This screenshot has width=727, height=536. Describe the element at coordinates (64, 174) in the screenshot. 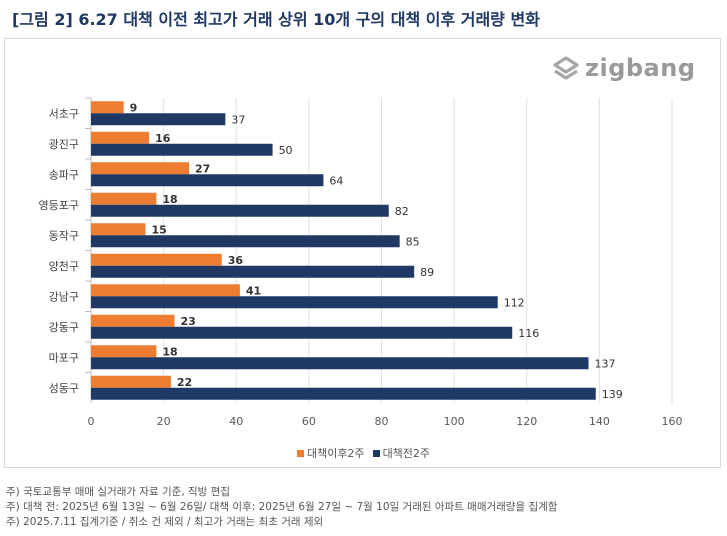

I see `category-label: 송파구` at that location.